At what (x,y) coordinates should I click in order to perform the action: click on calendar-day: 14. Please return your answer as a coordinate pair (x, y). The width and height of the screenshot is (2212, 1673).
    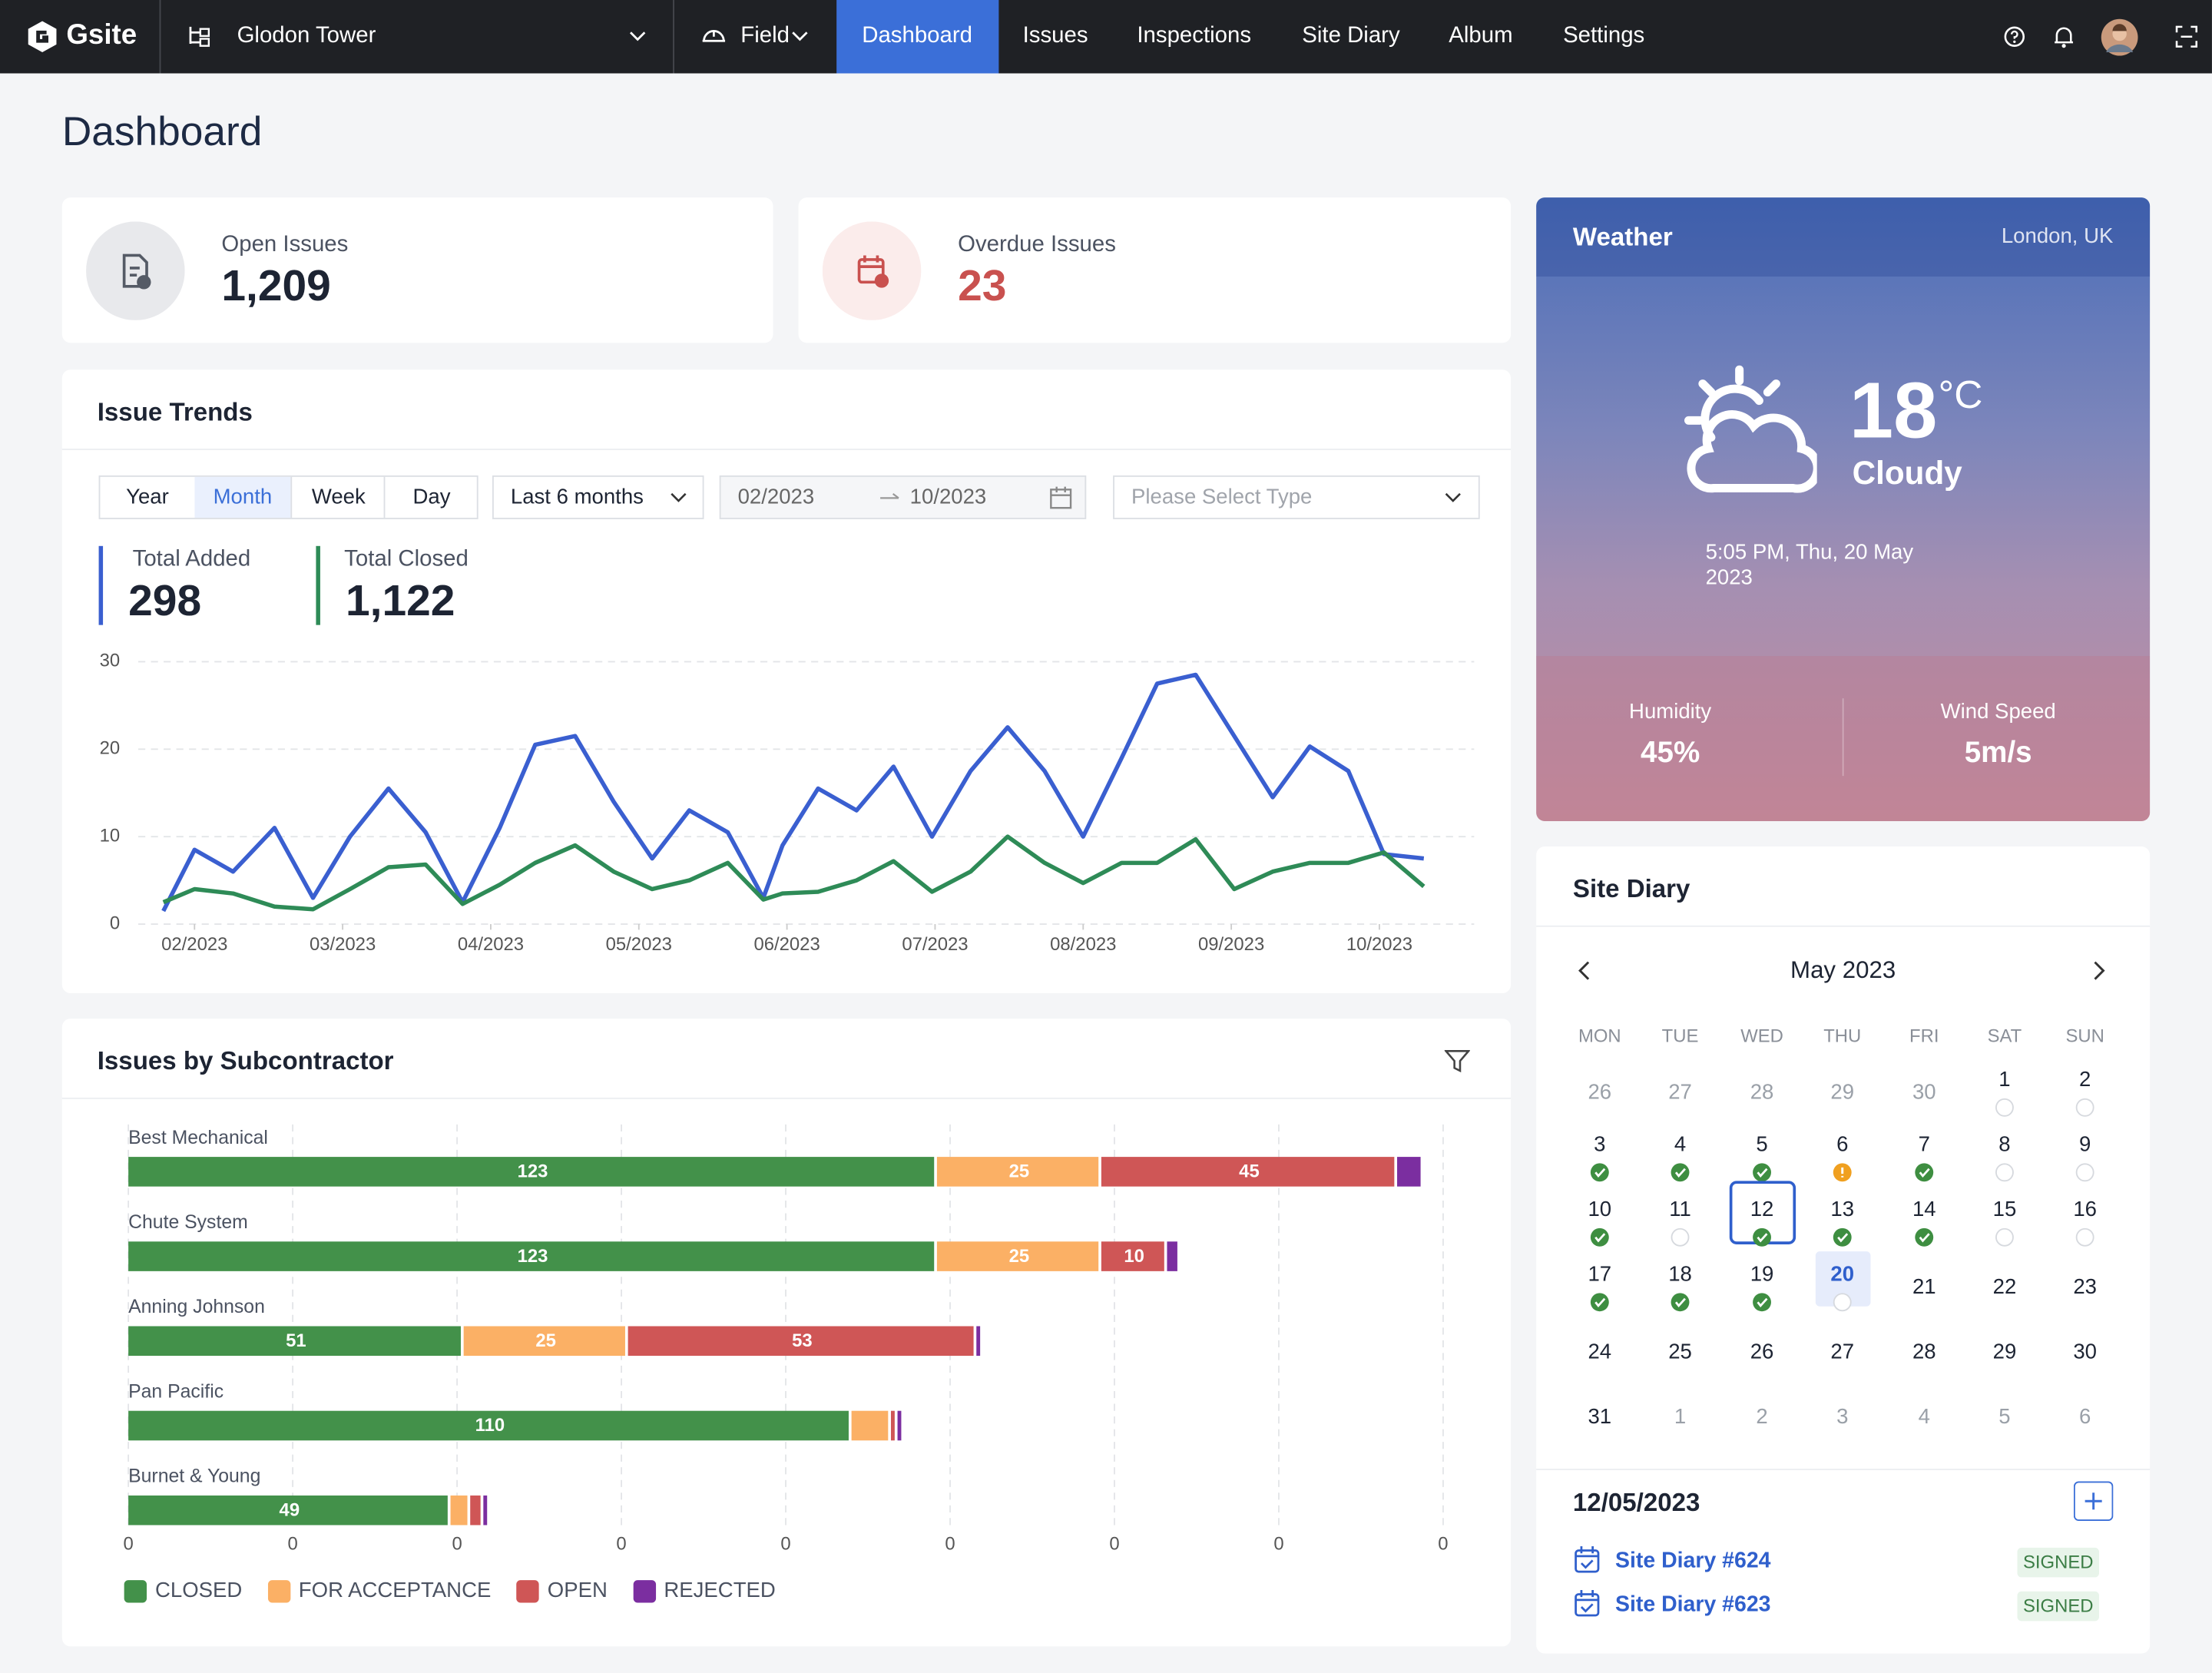
    Looking at the image, I should click on (1924, 1209).